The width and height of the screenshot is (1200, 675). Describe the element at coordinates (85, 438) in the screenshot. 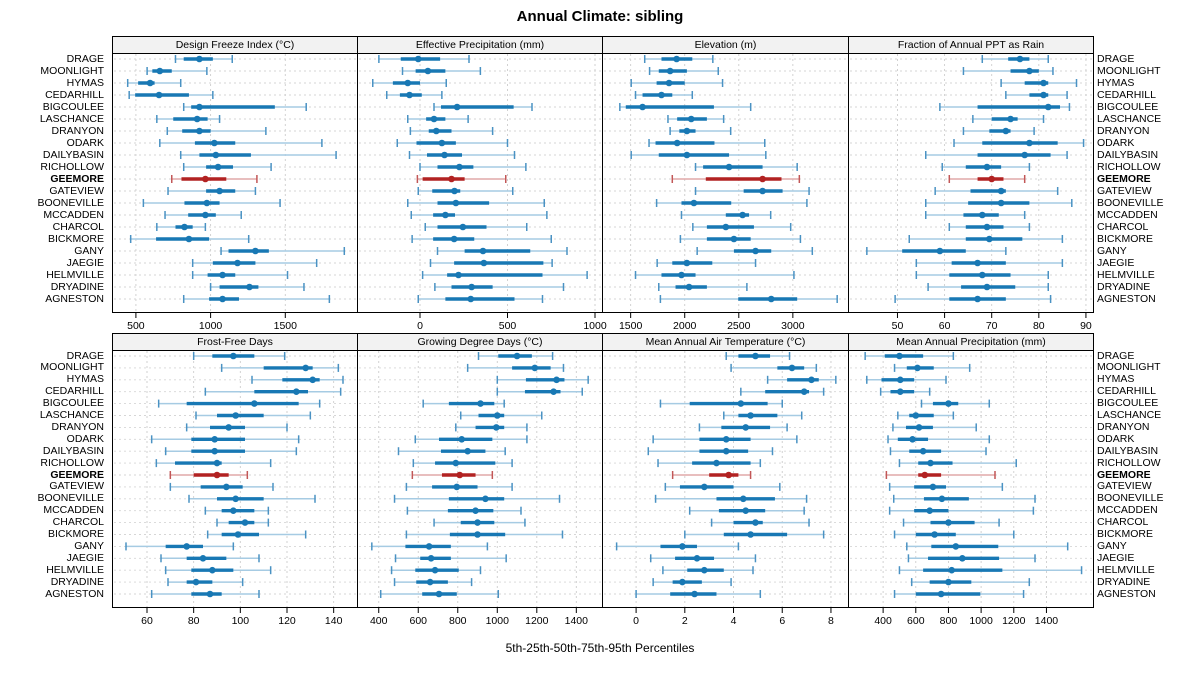

I see `station-label-left-odark: ODARK` at that location.